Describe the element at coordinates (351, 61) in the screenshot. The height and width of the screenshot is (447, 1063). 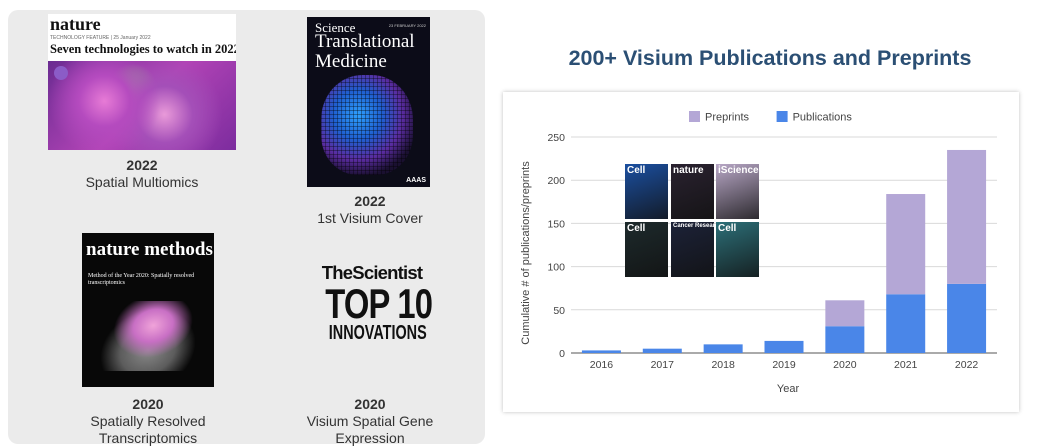
I see `stm-title-line3: Medicine` at that location.